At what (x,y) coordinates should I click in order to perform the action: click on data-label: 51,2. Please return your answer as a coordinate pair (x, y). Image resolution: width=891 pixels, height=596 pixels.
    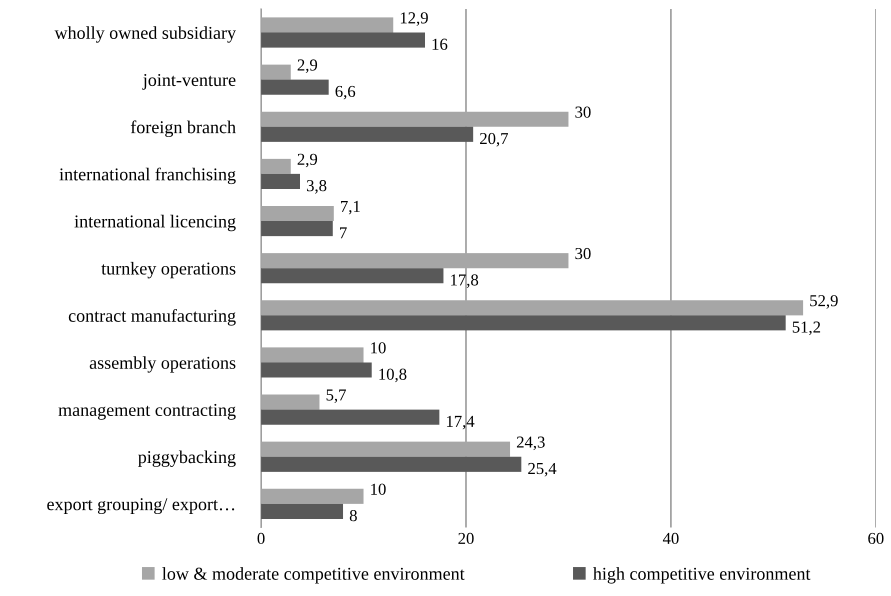
    Looking at the image, I should click on (806, 329).